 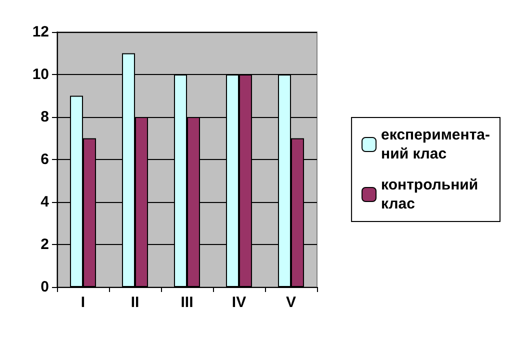 I want to click on x-tick-label: III, so click(x=187, y=302).